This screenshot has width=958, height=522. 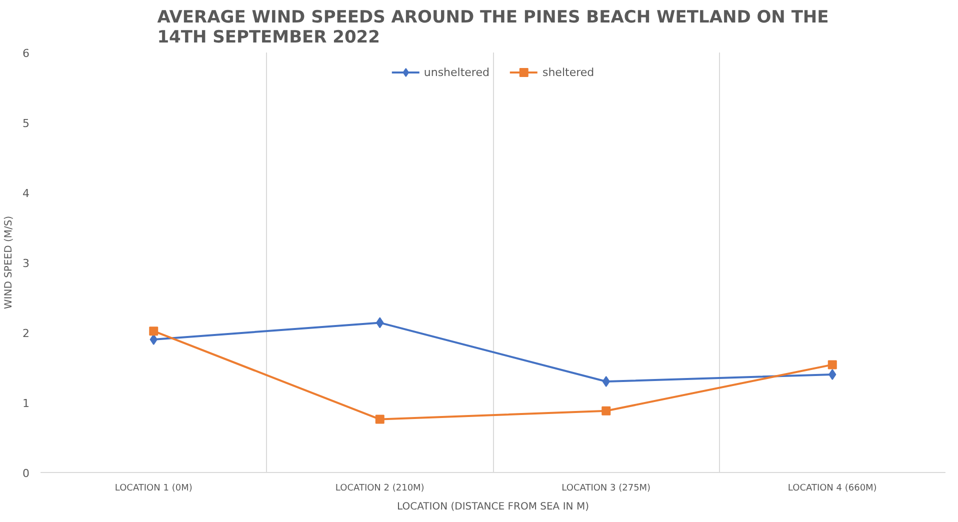 What do you see at coordinates (568, 72) in the screenshot?
I see `legend-label: sheltered` at bounding box center [568, 72].